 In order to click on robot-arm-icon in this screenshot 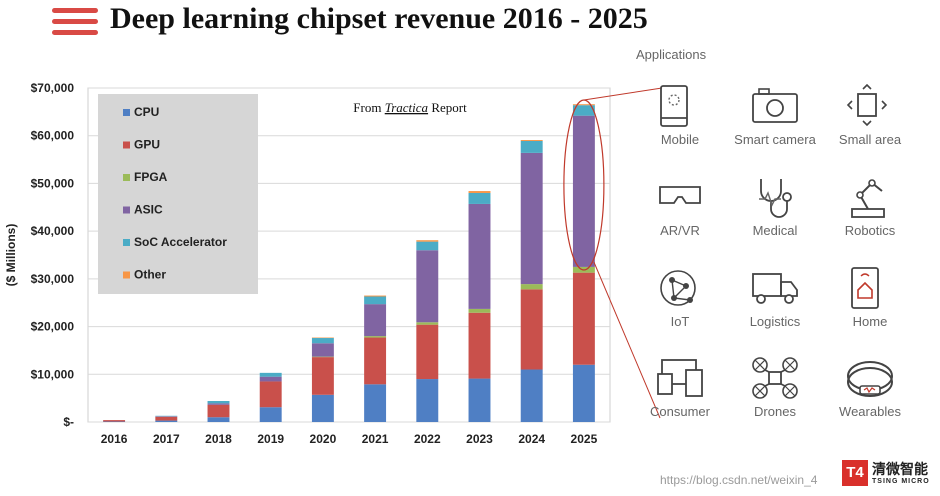, I will do `click(868, 198)`.